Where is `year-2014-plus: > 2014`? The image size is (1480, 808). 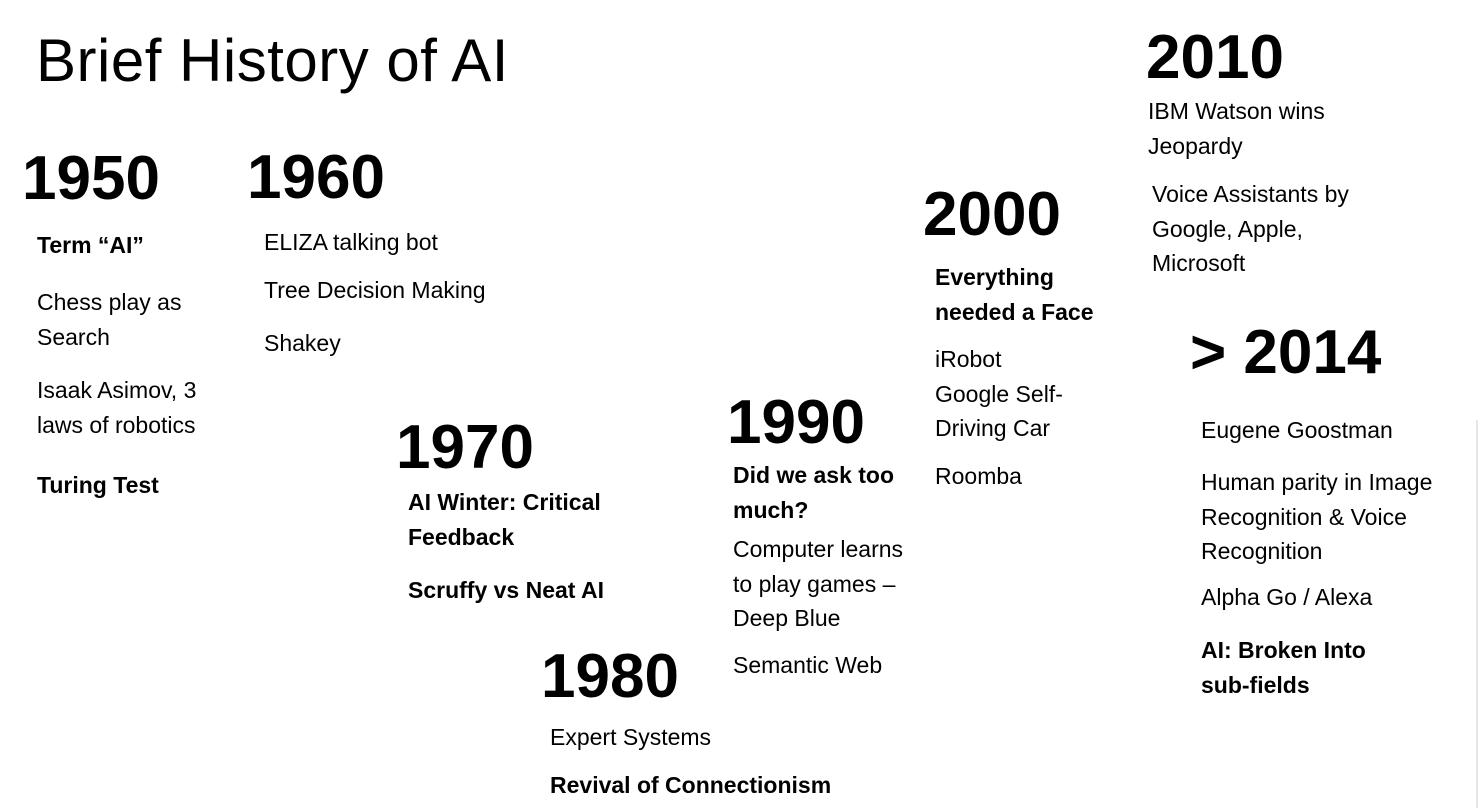 year-2014-plus: > 2014 is located at coordinates (1286, 352).